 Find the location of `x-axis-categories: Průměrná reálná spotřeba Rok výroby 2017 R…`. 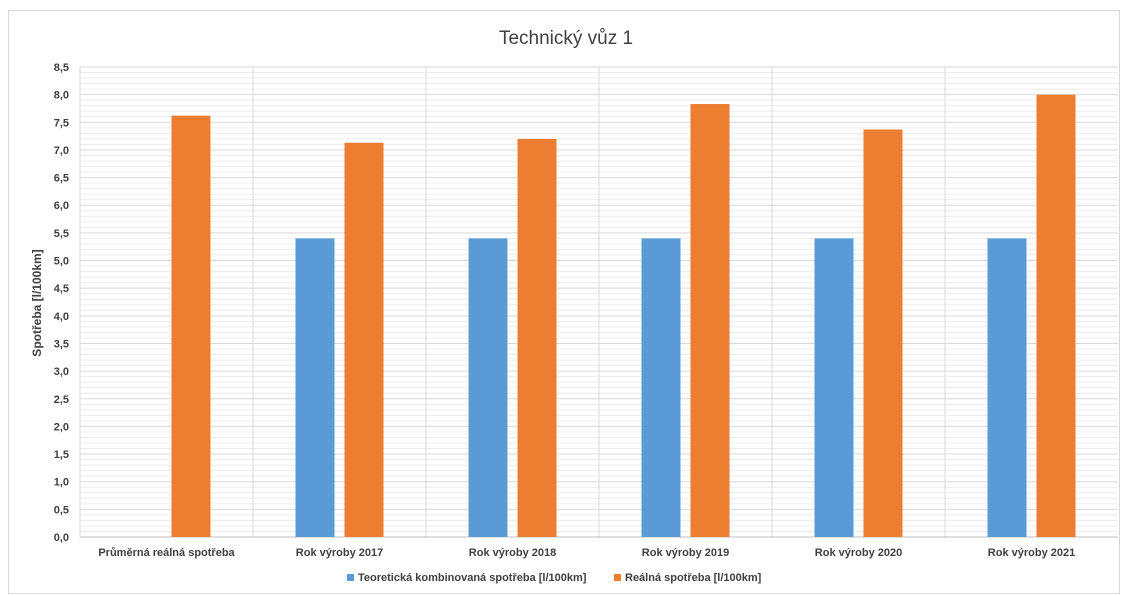

x-axis-categories: Průměrná reálná spotřeba Rok výroby 2017 R… is located at coordinates (586, 553).